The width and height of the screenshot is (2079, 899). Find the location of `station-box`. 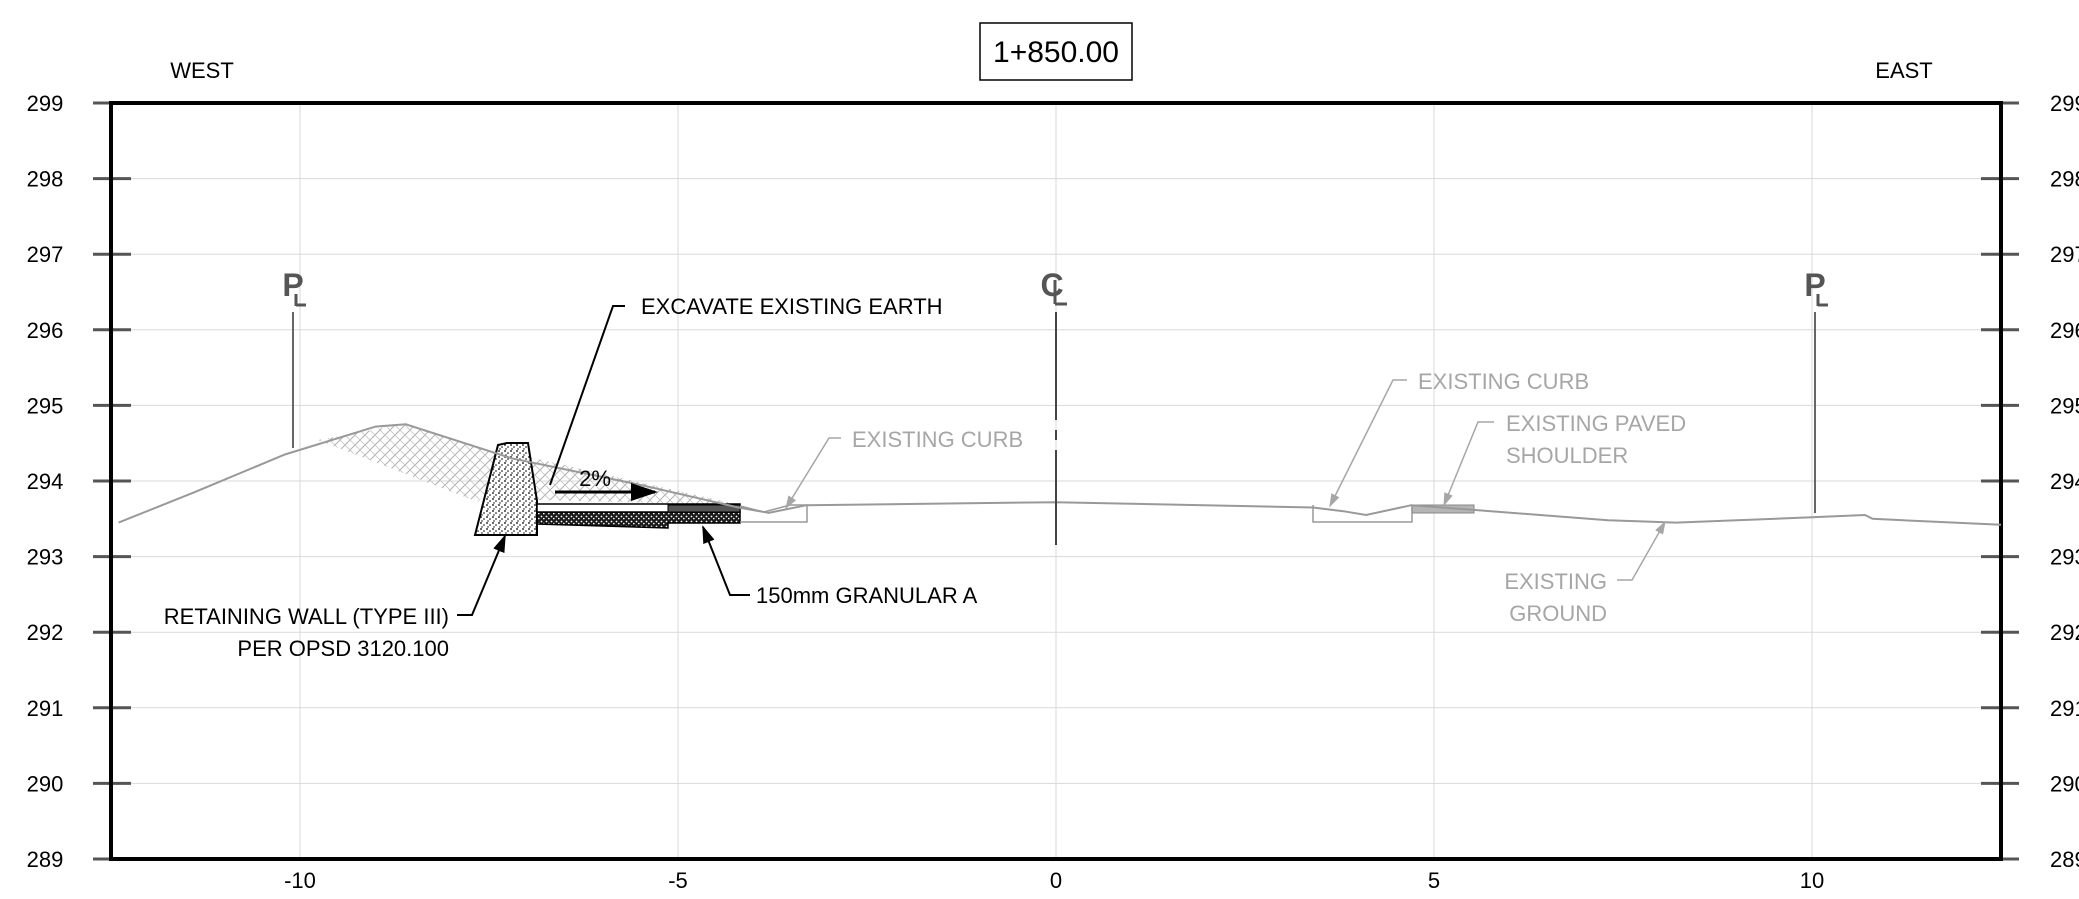

station-box is located at coordinates (1056, 51).